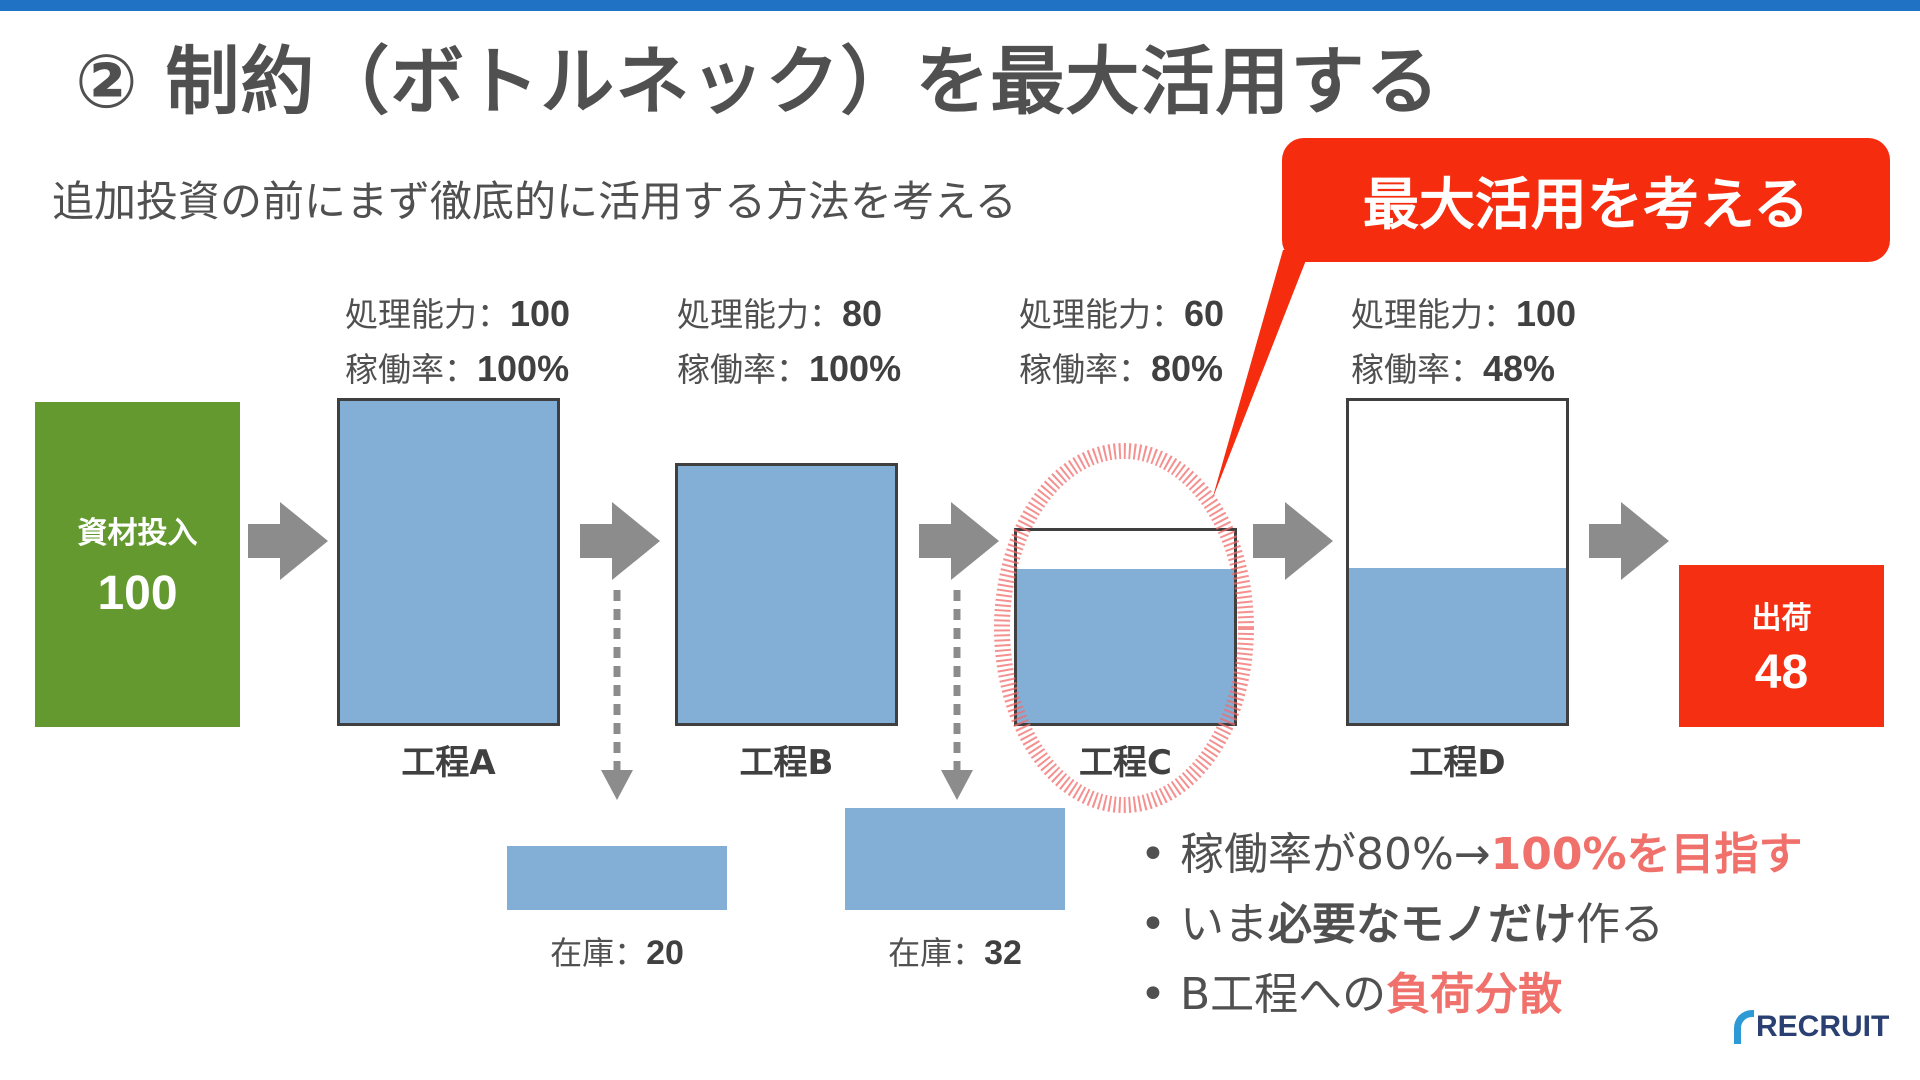 This screenshot has width=1920, height=1080. I want to click on process-box-b, so click(786, 594).